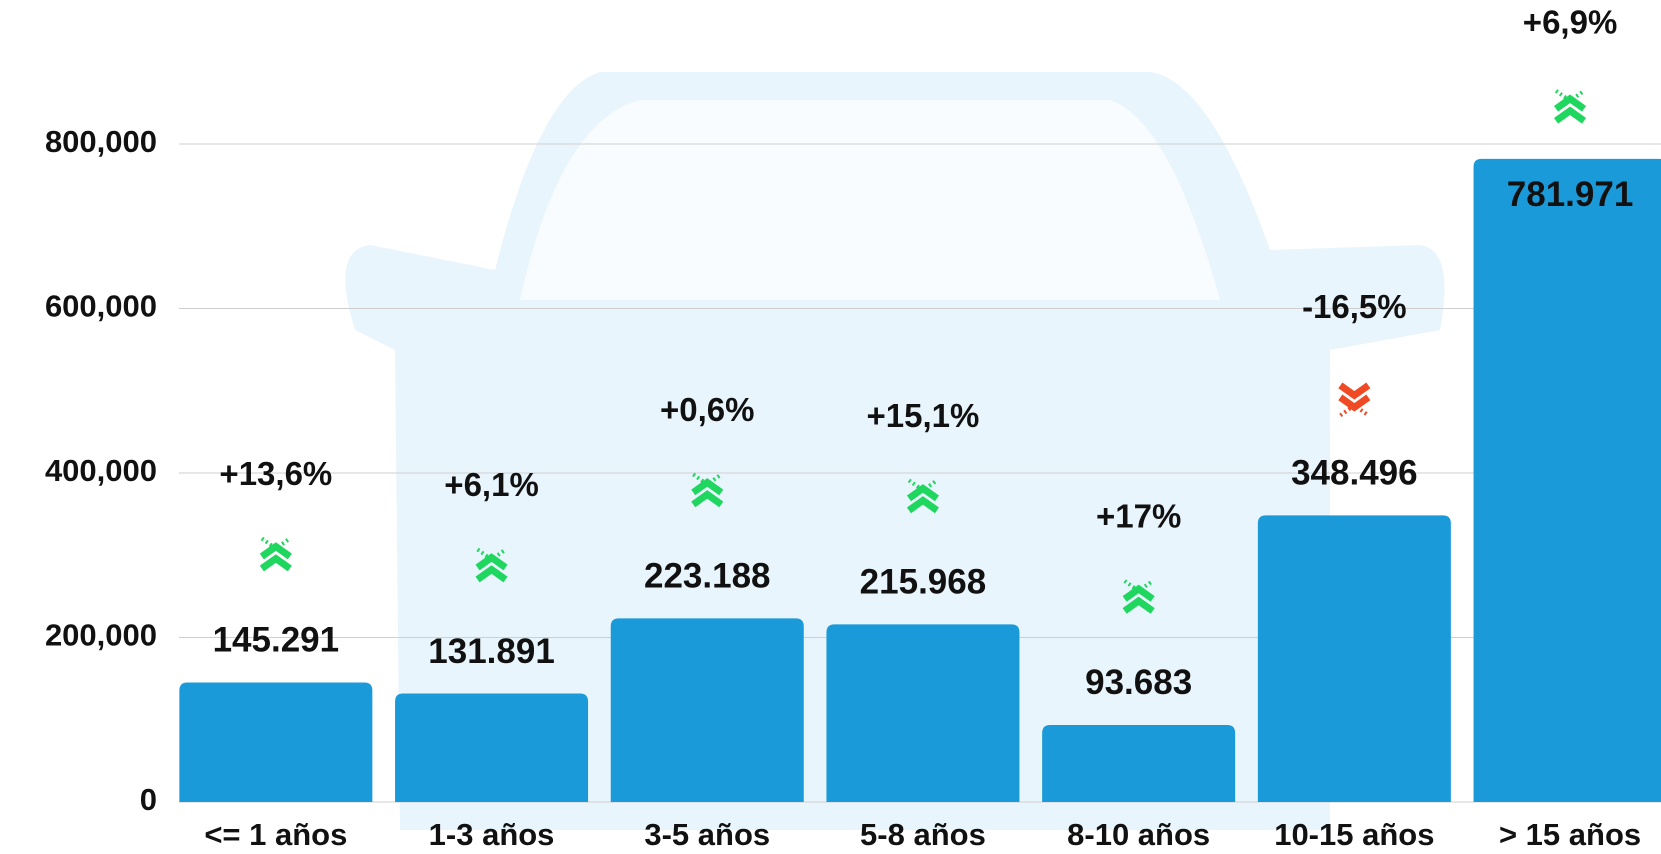 The image size is (1661, 854). Describe the element at coordinates (1138, 834) in the screenshot. I see `x-tick-label: 8-10 años` at that location.